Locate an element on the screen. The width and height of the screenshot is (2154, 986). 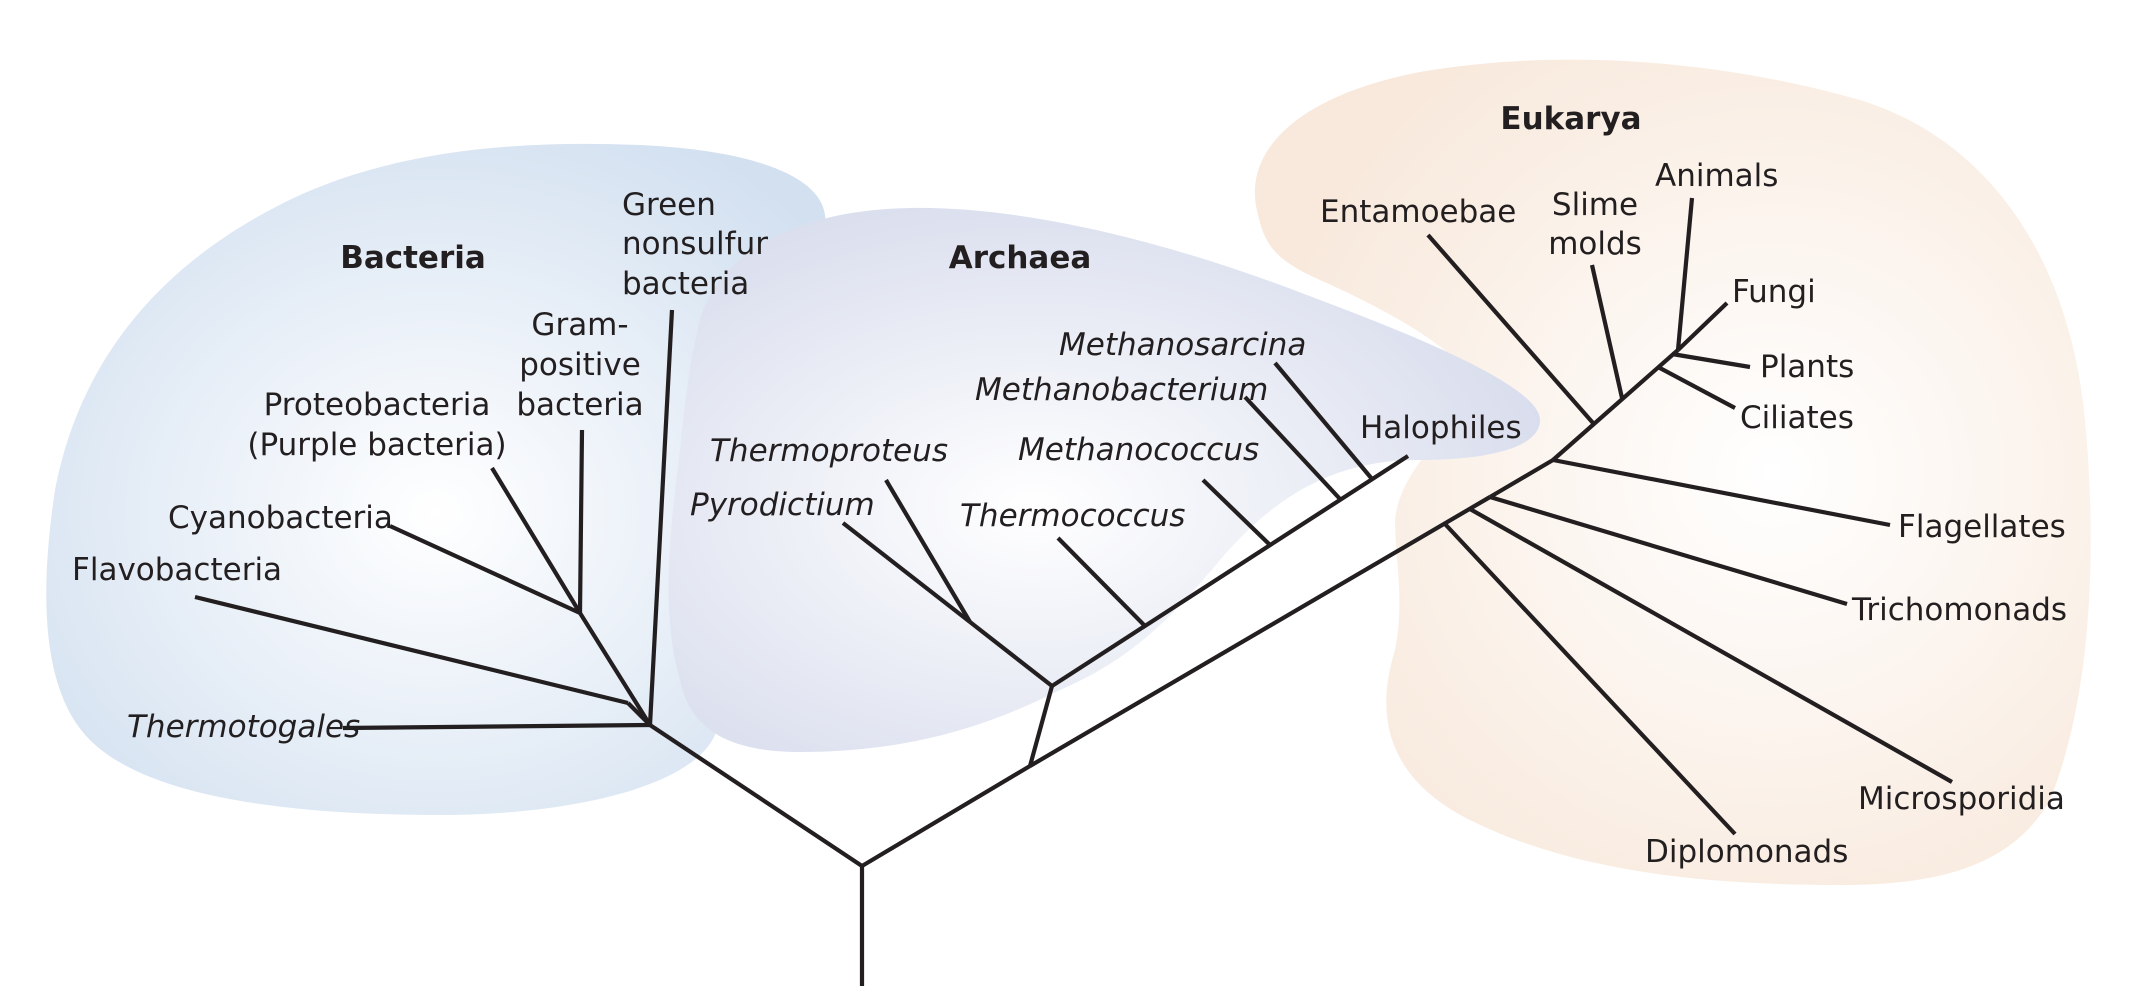
fungi-branch is located at coordinates (1702, 326).